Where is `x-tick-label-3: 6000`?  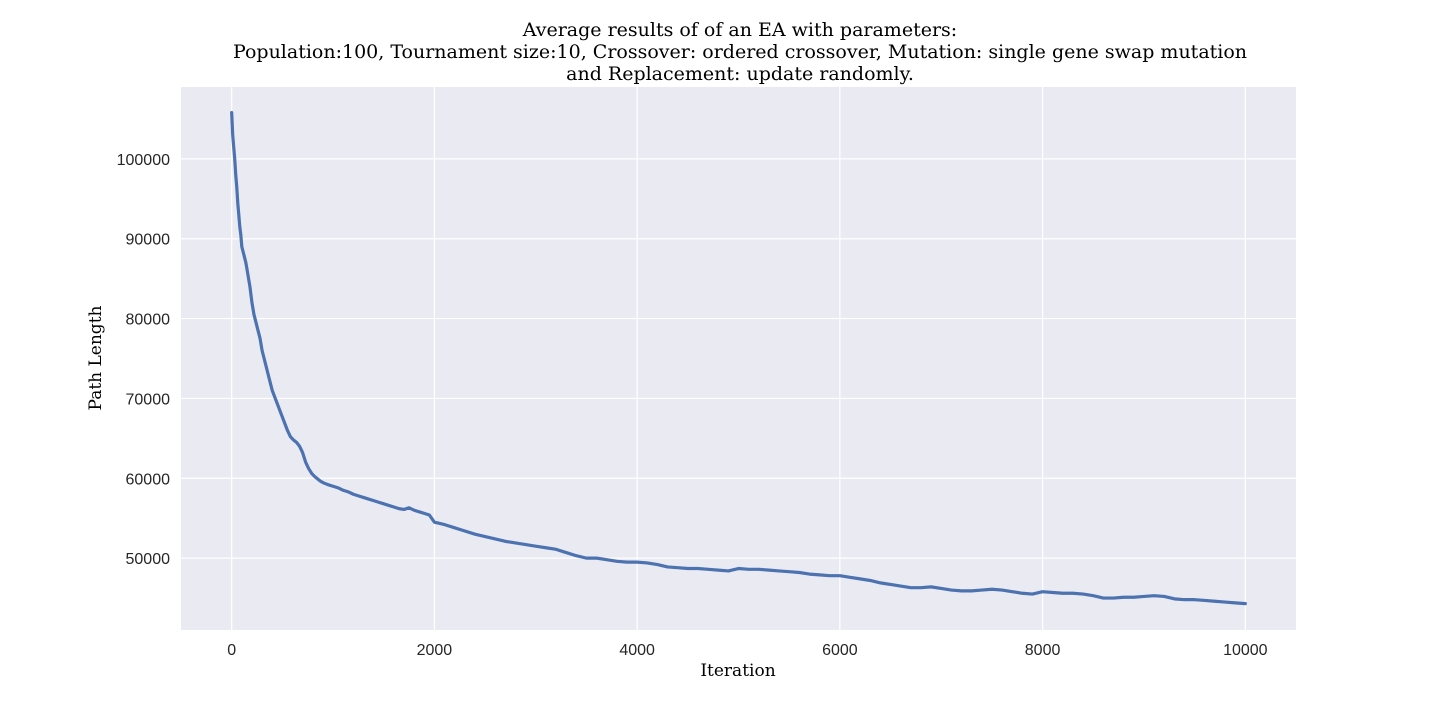 x-tick-label-3: 6000 is located at coordinates (840, 650).